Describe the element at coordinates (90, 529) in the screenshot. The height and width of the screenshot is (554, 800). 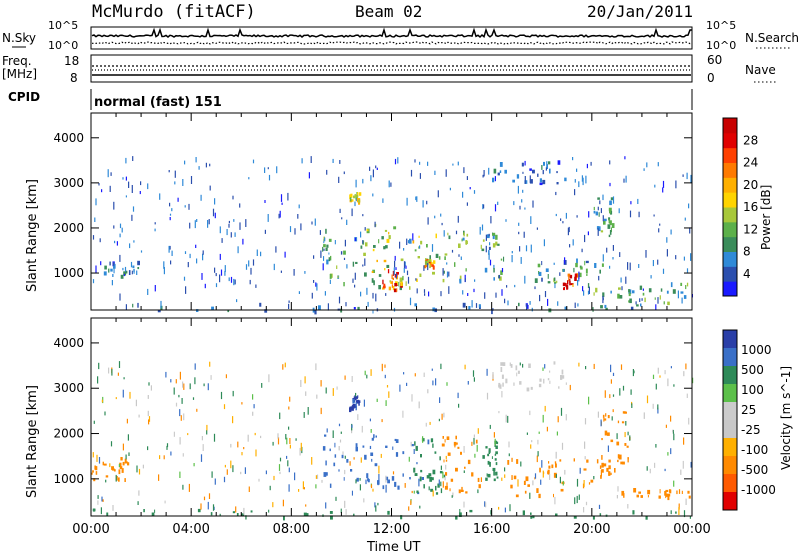
I see `x-tick-label: 00:00` at that location.